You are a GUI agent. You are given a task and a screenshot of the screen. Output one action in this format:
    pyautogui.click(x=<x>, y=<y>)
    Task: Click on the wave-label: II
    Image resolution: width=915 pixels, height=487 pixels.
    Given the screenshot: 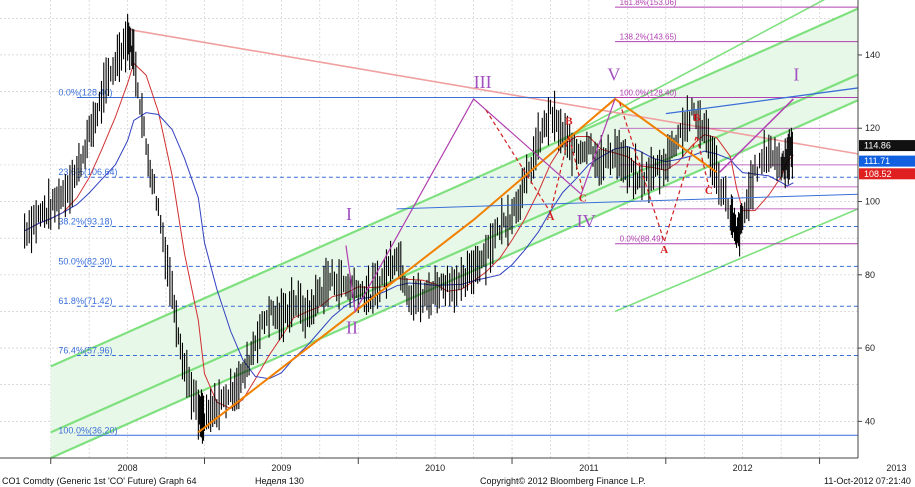 What is the action you would take?
    pyautogui.click(x=352, y=327)
    